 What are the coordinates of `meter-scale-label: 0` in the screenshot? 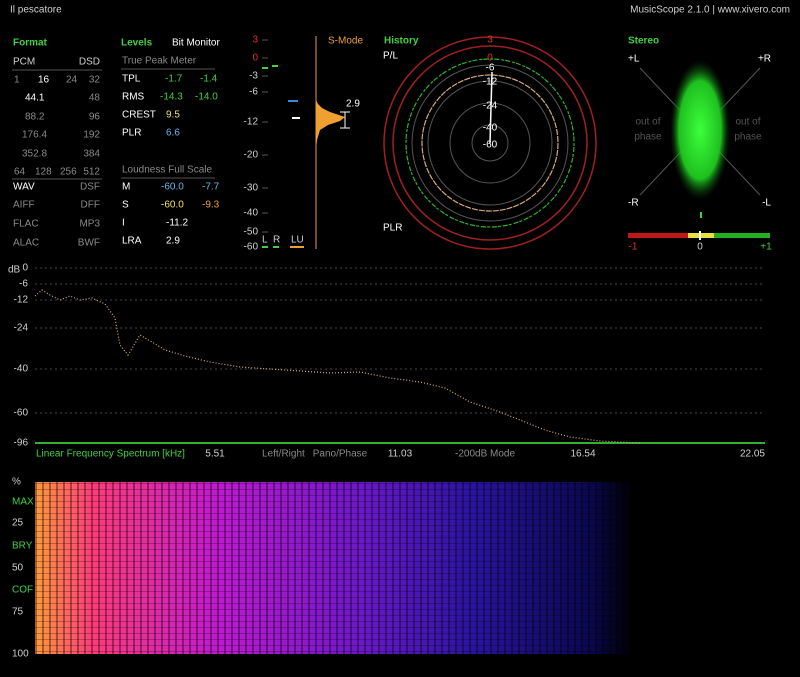 It's located at (255, 58).